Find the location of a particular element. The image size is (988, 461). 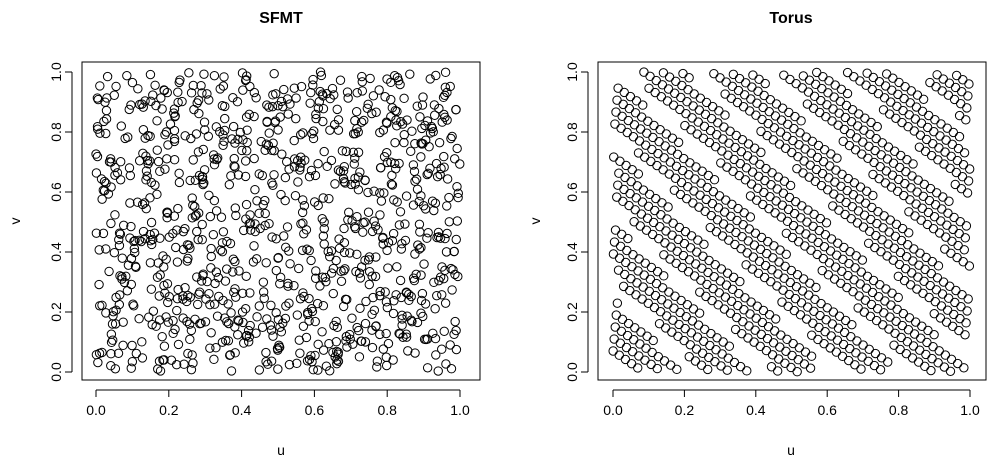

sfmt-y-tick-label: 0.8 is located at coordinates (56, 132).